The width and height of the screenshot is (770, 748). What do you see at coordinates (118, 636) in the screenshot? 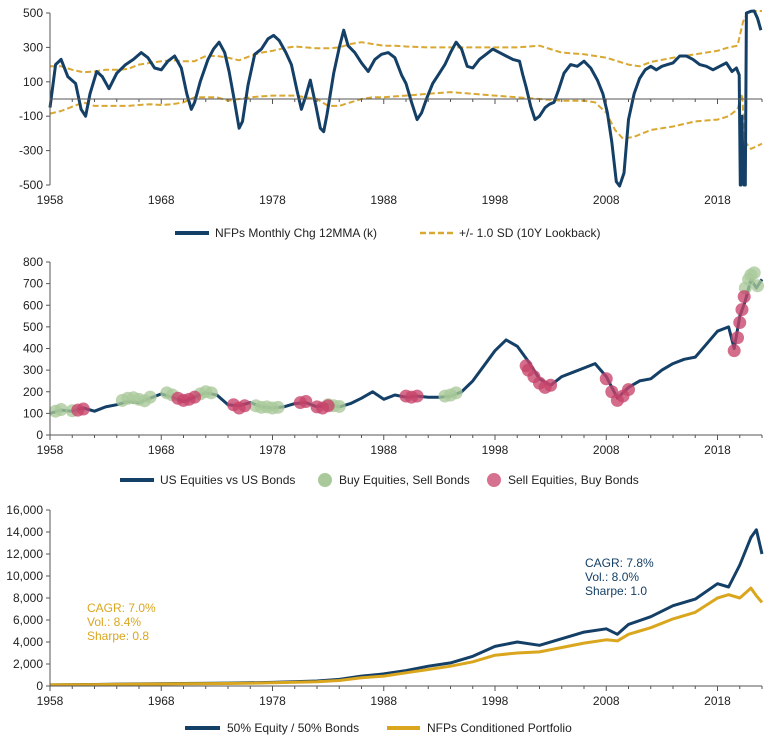
I see `annotation-gold-sharpe: Sharpe: 0.8` at bounding box center [118, 636].